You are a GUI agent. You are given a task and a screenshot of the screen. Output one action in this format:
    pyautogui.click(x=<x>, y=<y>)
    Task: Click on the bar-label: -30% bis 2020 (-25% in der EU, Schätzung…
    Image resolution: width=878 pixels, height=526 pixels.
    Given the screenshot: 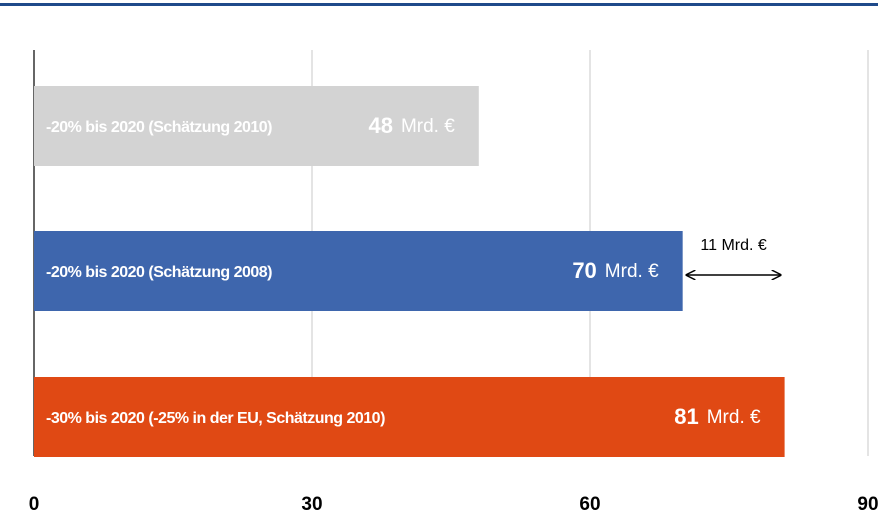 What is the action you would take?
    pyautogui.click(x=215, y=418)
    